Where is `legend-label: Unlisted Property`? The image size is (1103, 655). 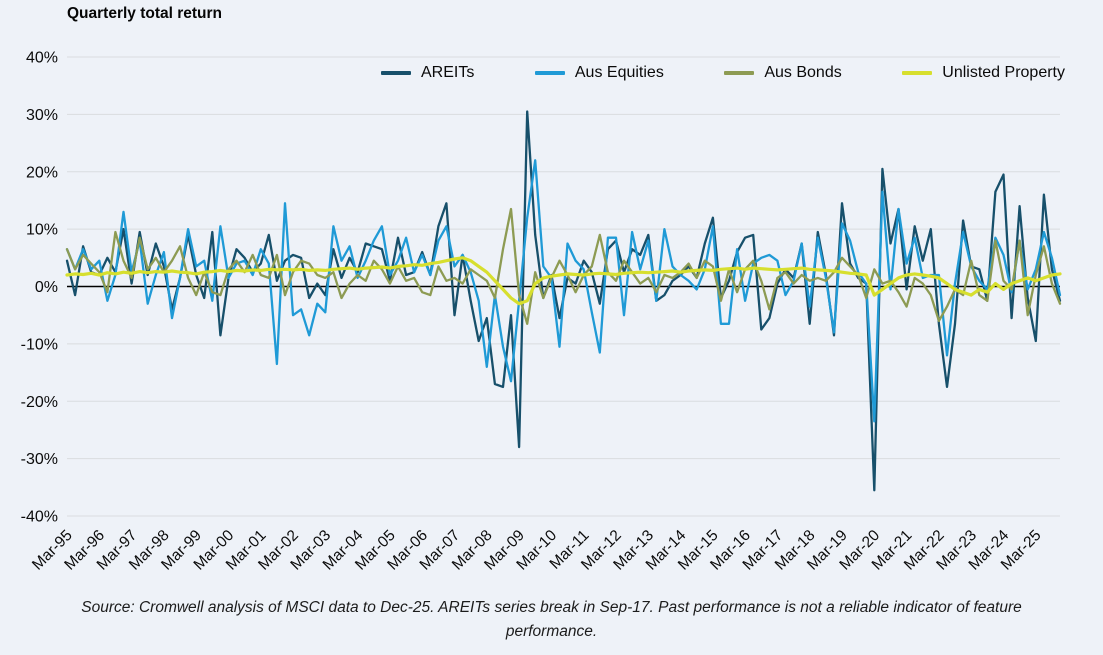 legend-label: Unlisted Property is located at coordinates (1003, 72).